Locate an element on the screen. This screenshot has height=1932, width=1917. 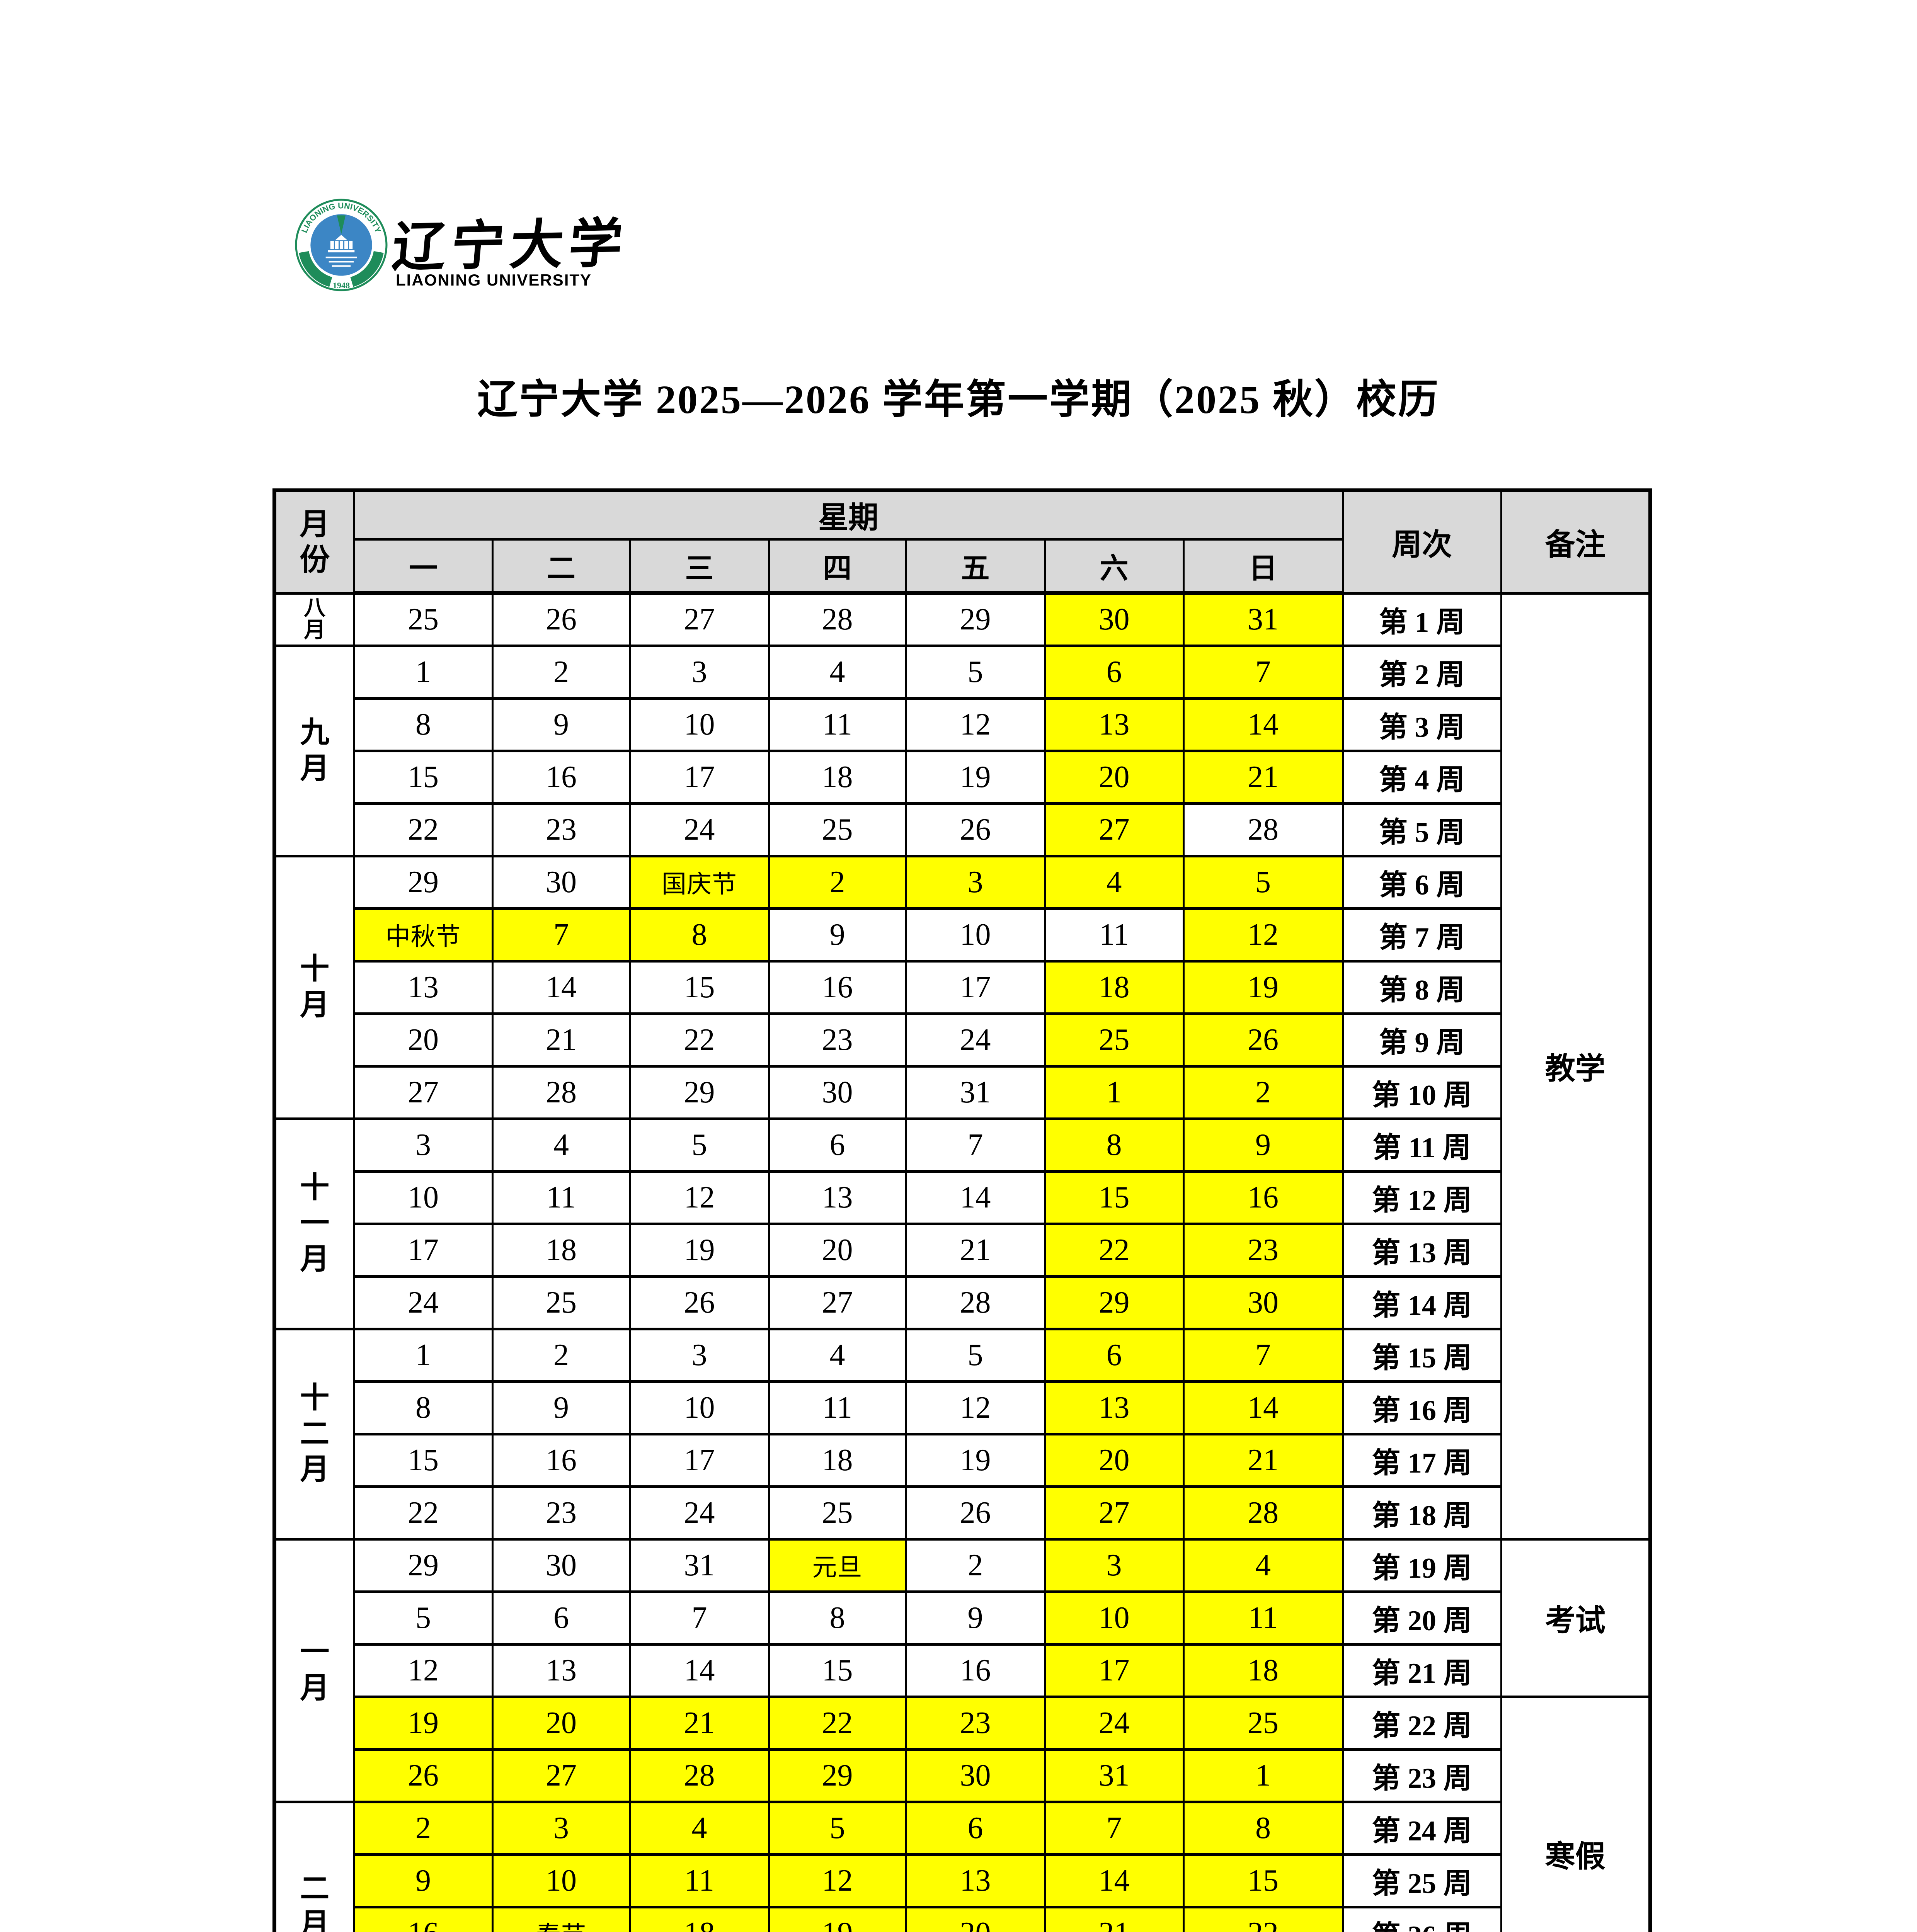
day-cell: 16 is located at coordinates (561, 1460).